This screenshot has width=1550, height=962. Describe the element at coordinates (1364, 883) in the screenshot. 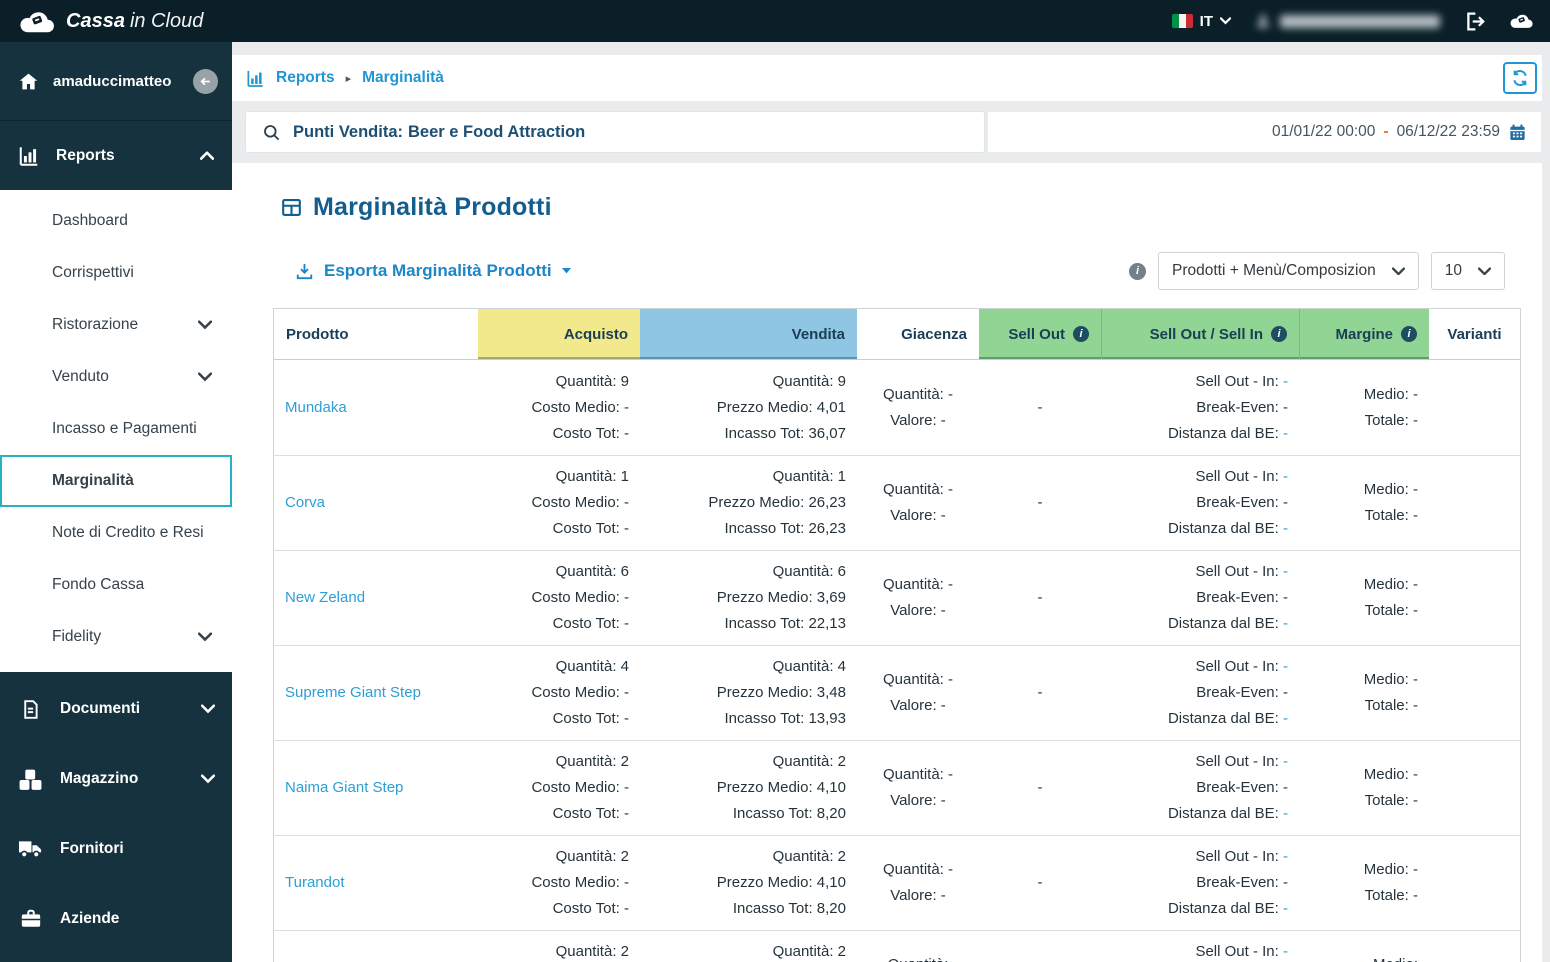

I see `margine-cell: Medio: - Totale: -` at that location.